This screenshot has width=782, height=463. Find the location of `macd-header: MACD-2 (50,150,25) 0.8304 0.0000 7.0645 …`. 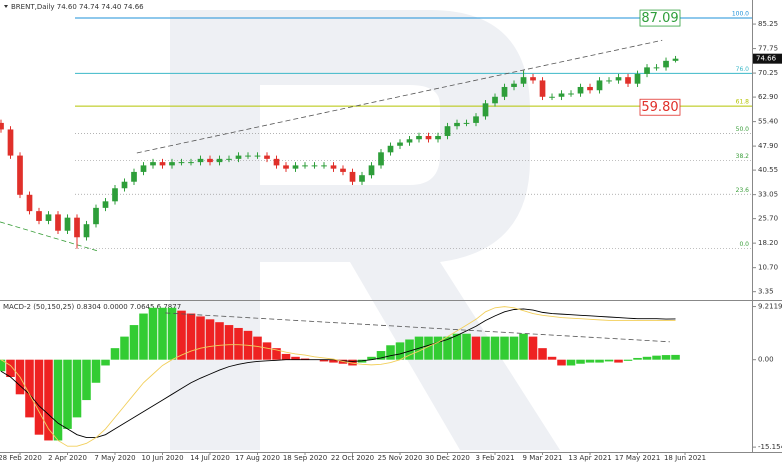

macd-header: MACD-2 (50,150,25) 0.8304 0.0000 7.0645 … is located at coordinates (92, 307).